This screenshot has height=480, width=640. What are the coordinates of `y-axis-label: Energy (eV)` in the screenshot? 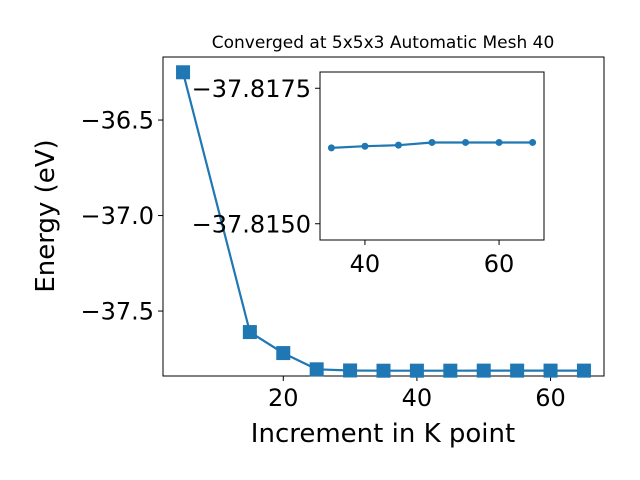 It's located at (46, 215).